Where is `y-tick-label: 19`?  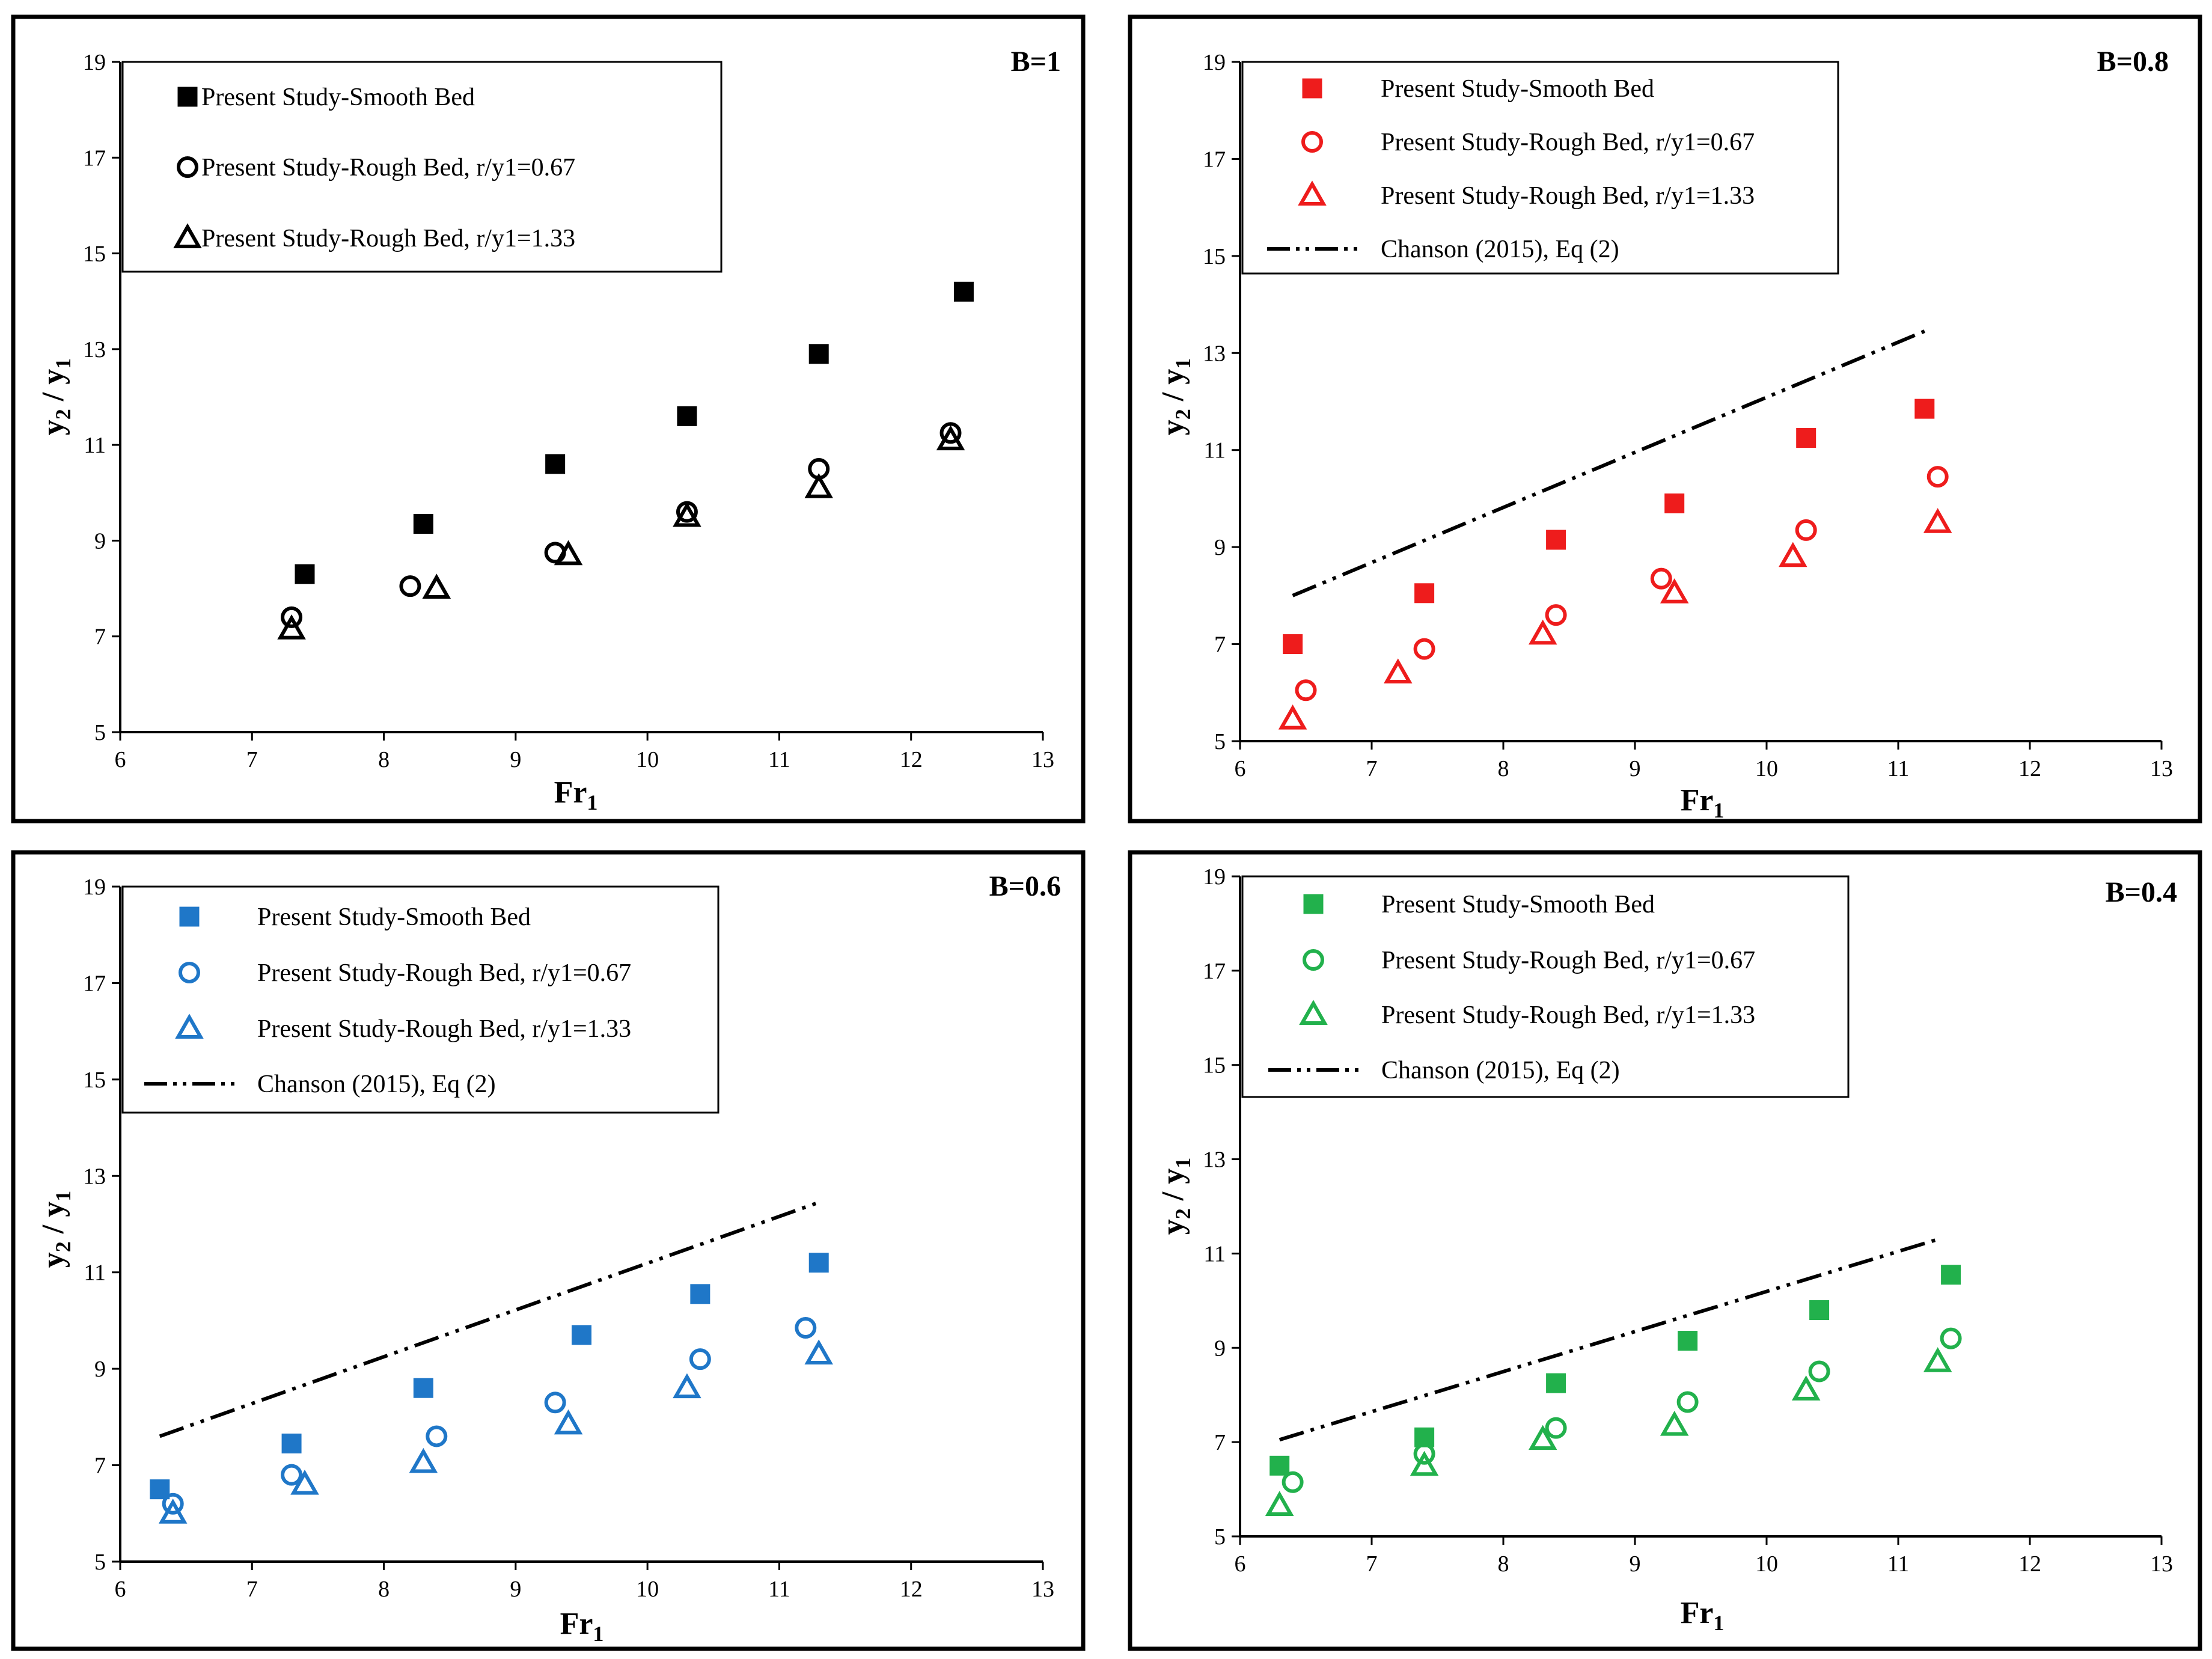
y-tick-label: 19 is located at coordinates (1214, 877).